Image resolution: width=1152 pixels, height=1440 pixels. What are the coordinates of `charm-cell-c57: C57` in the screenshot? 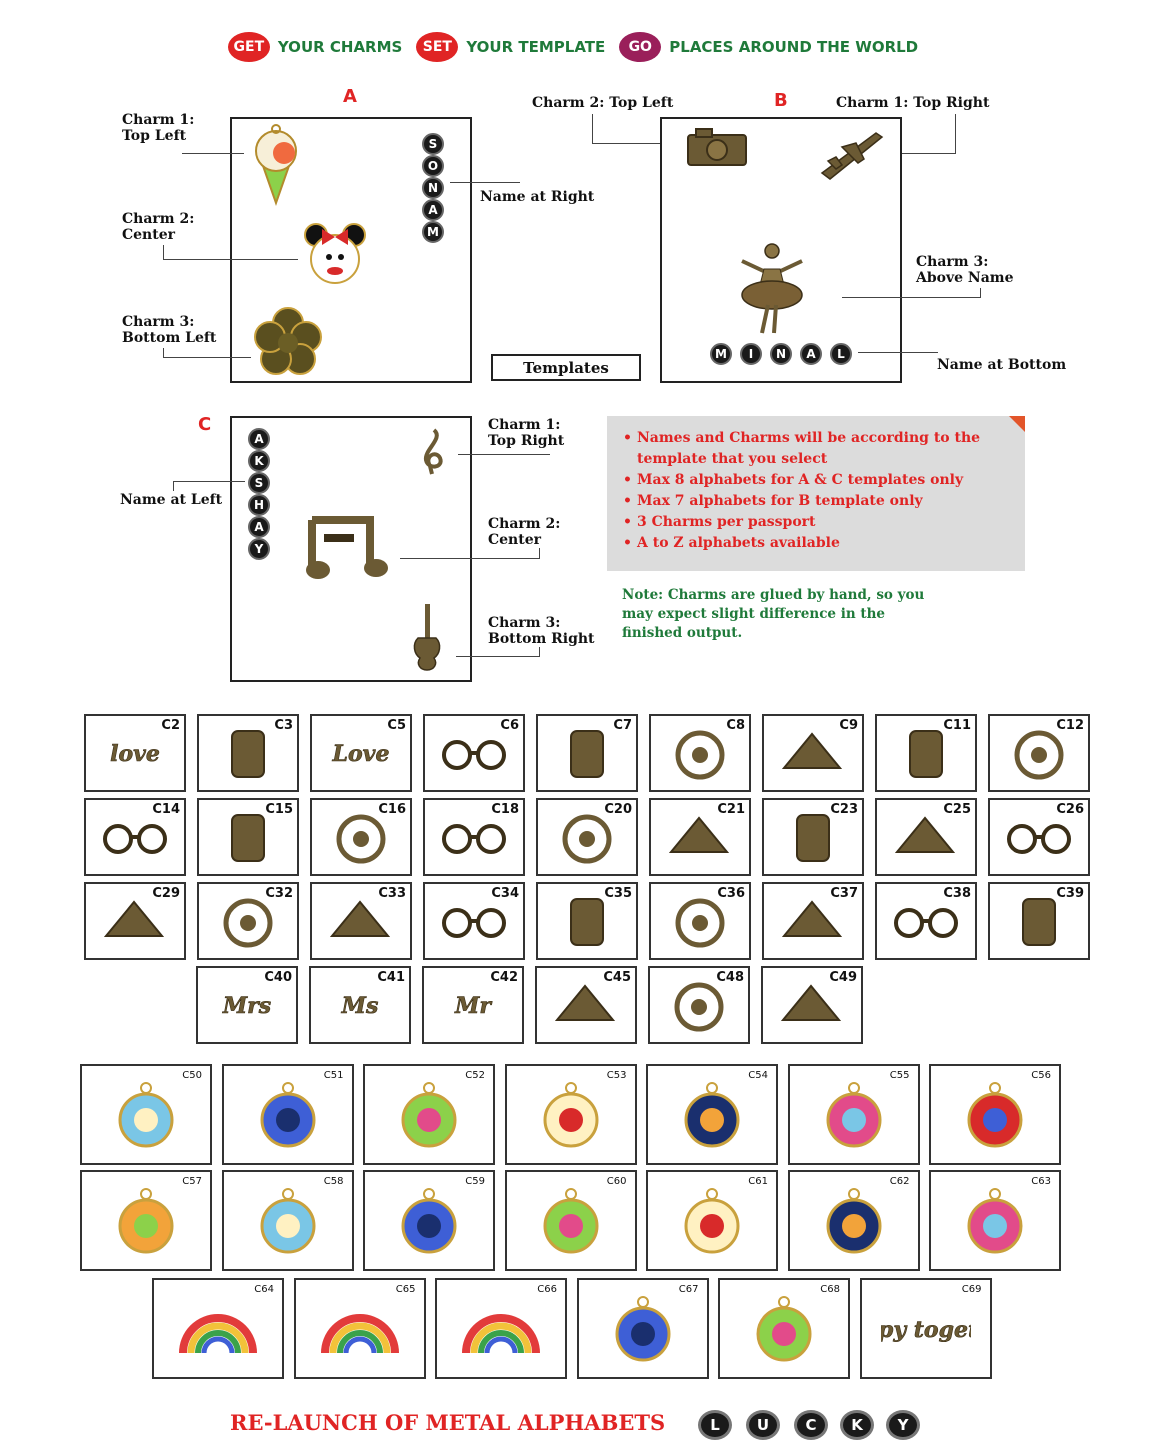 It's located at (146, 1220).